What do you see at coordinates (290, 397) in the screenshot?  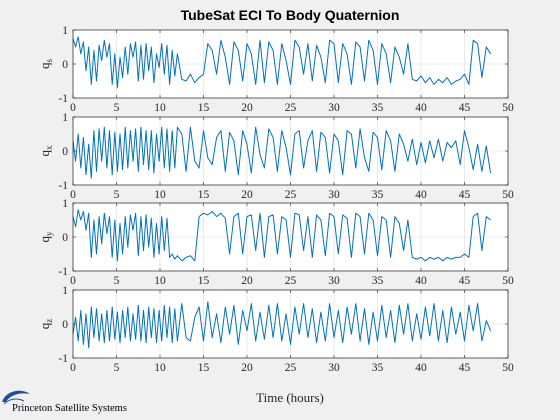 I see `x-axis-label: Time (hours)` at bounding box center [290, 397].